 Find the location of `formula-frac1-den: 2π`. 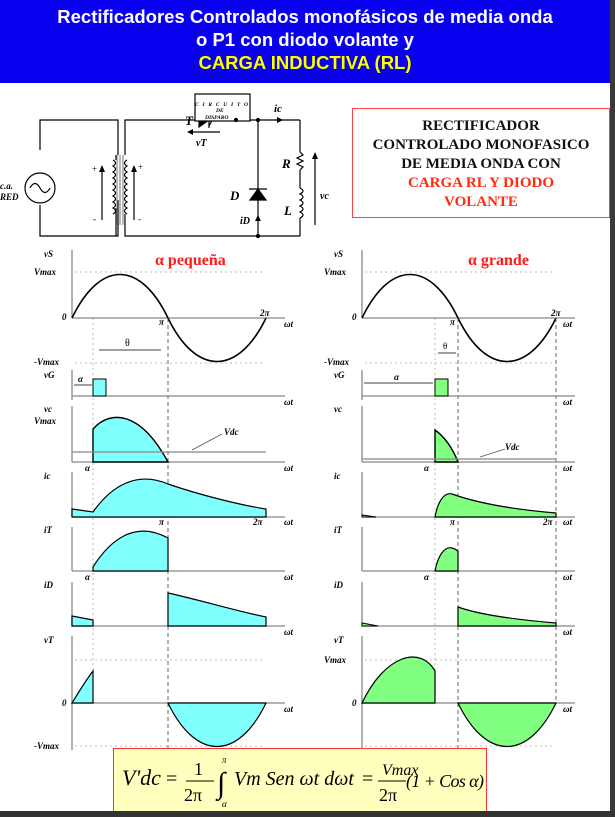

formula-frac1-den: 2π is located at coordinates (193, 795).